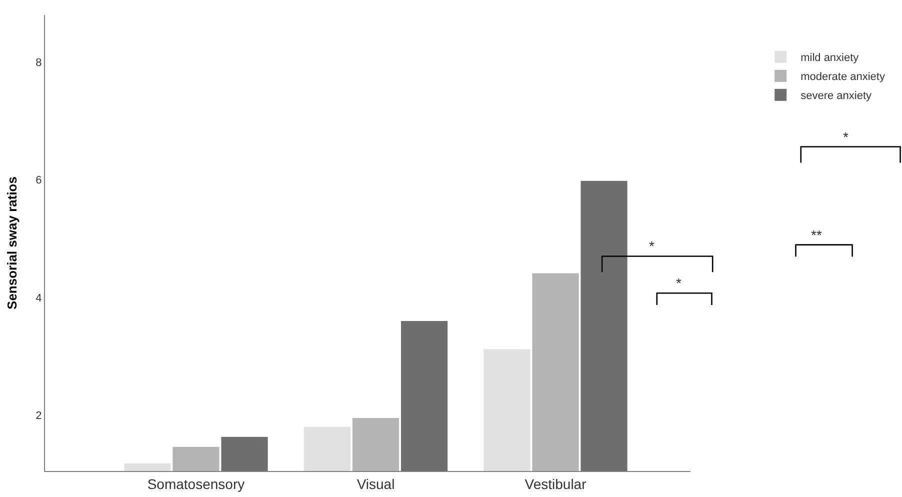  Describe the element at coordinates (830, 58) in the screenshot. I see `legend-label: mild anxiety` at that location.